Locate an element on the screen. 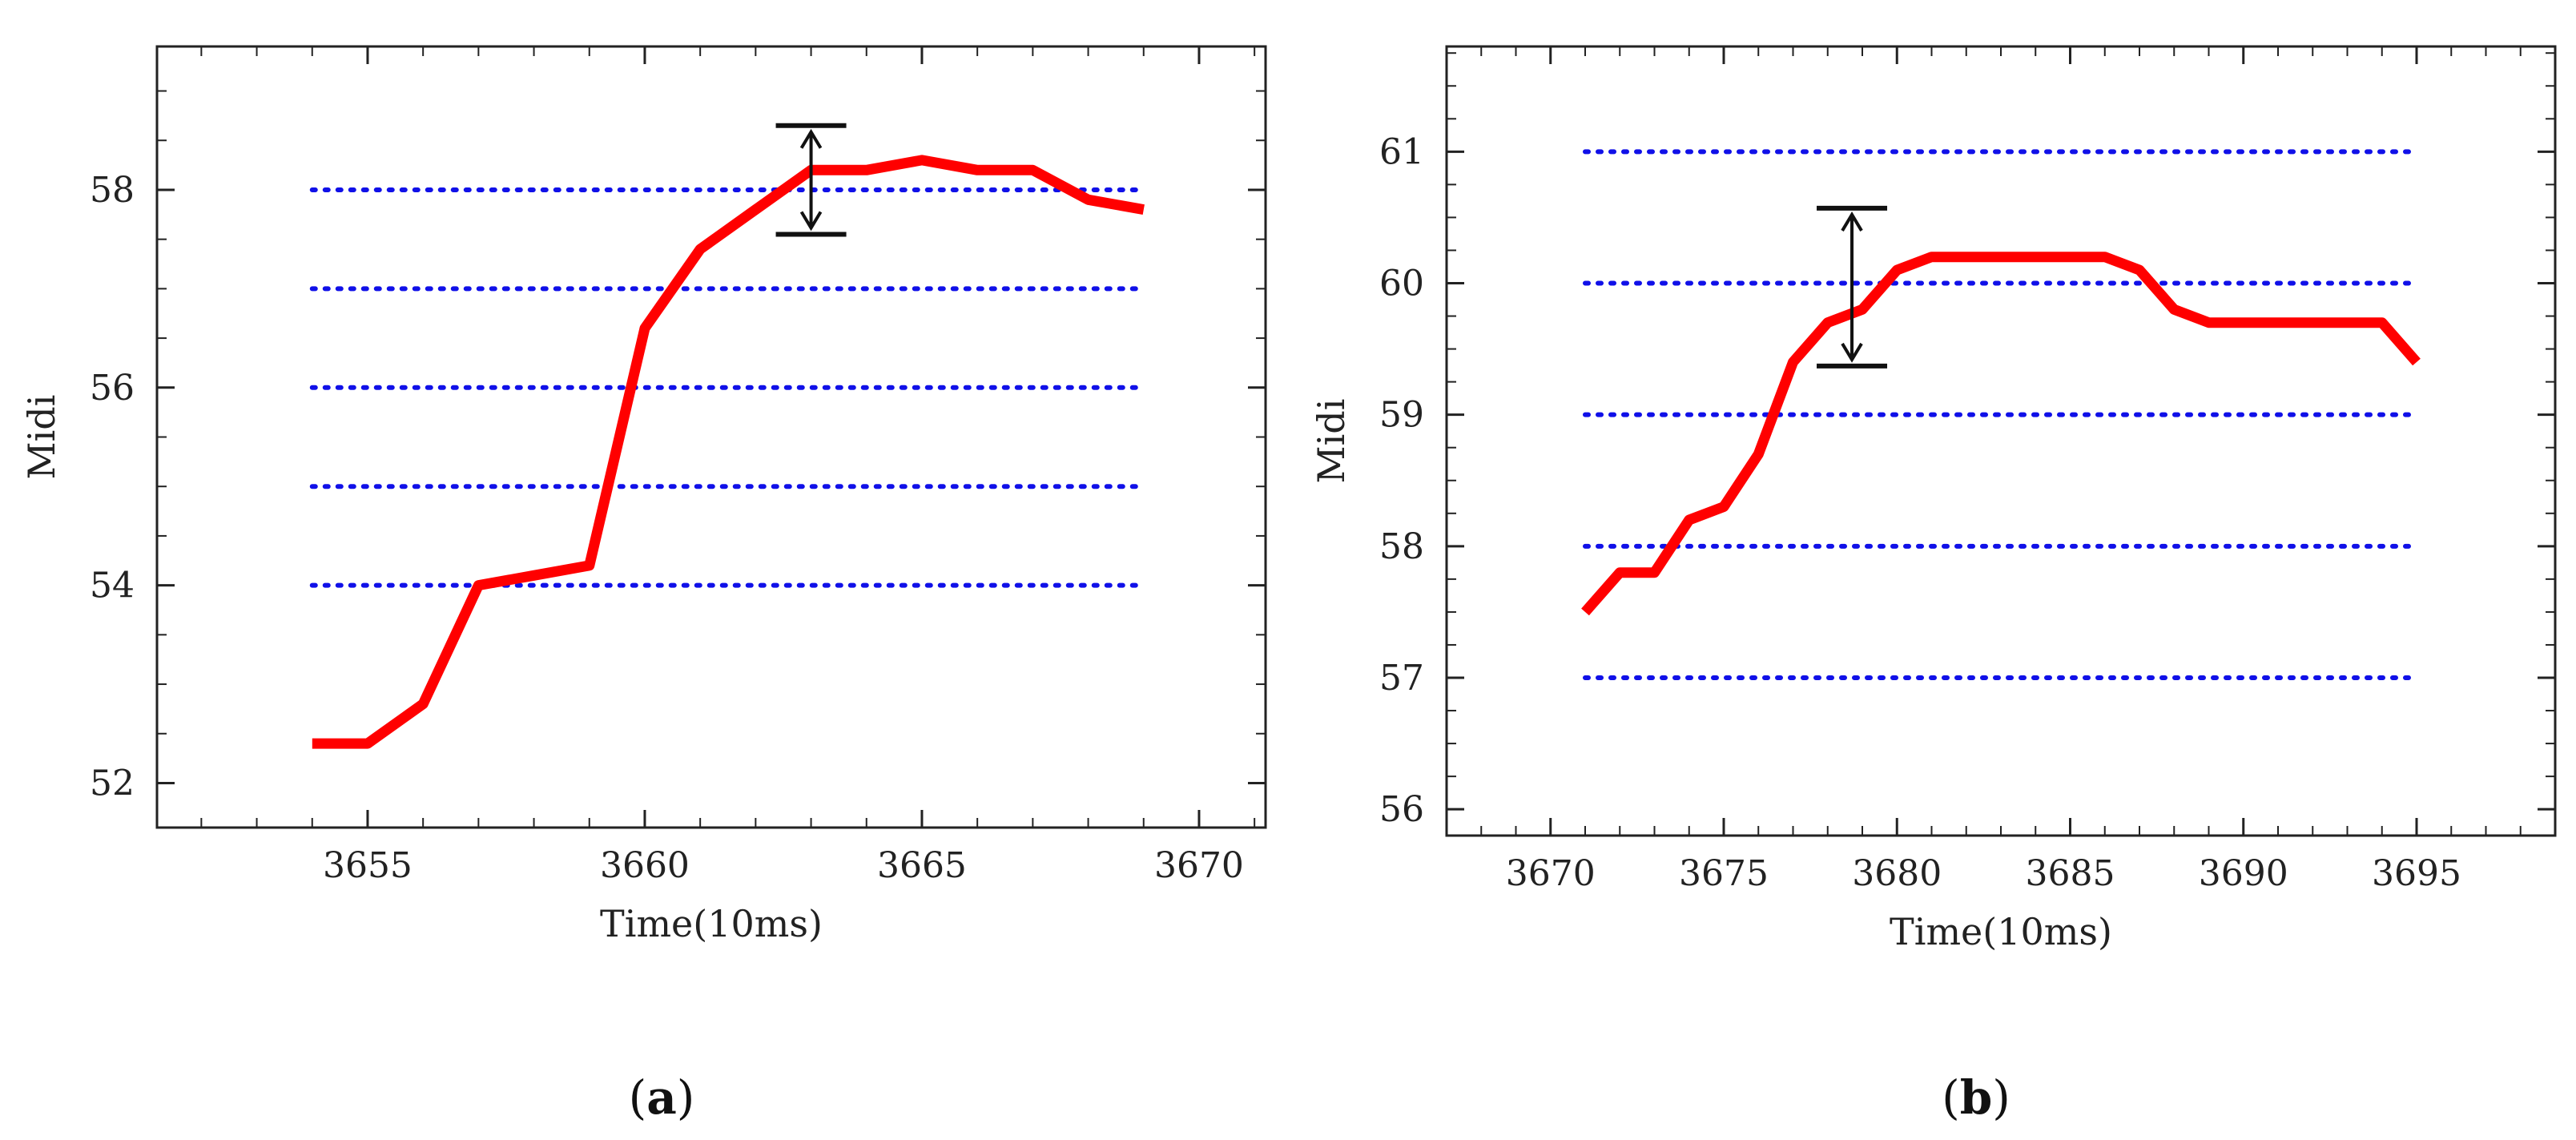 The image size is (2576, 1140). panel-label-letter: a is located at coordinates (661, 1097).